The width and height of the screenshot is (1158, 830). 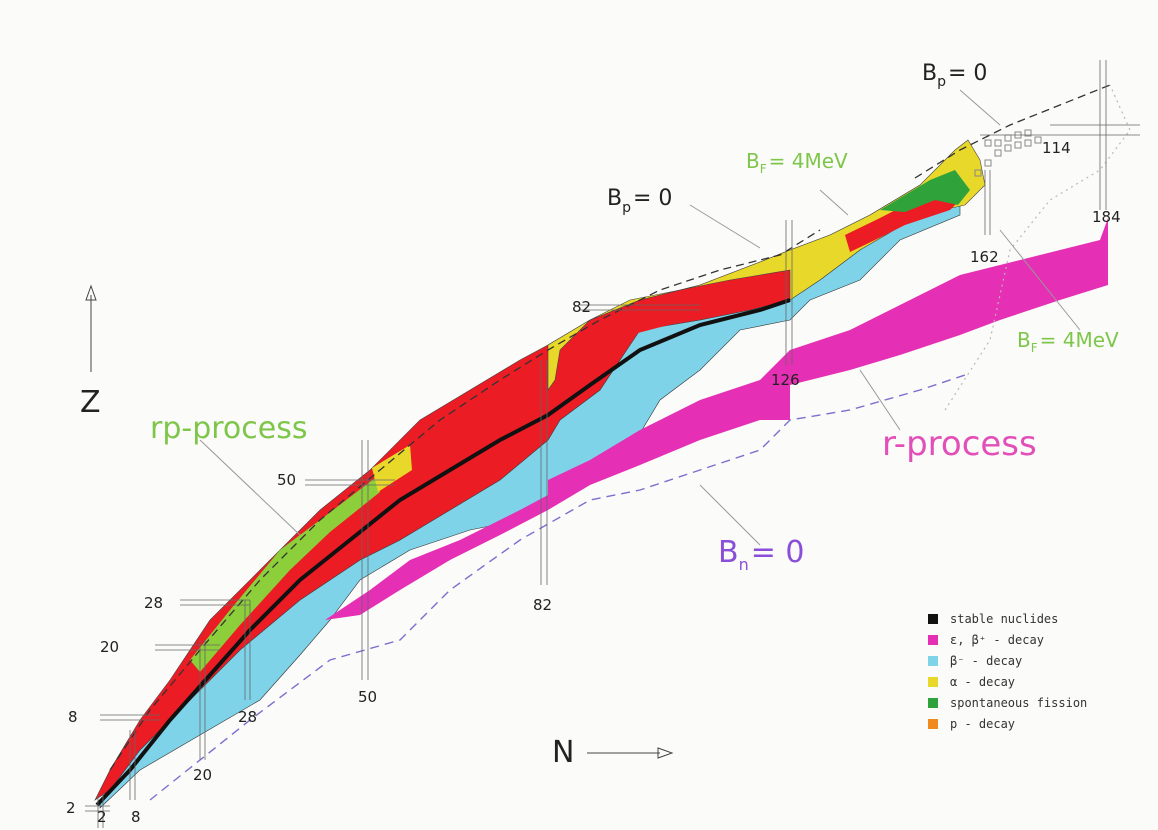 What do you see at coordinates (639, 201) in the screenshot?
I see `bp-zero-main-label: Bp= 0` at bounding box center [639, 201].